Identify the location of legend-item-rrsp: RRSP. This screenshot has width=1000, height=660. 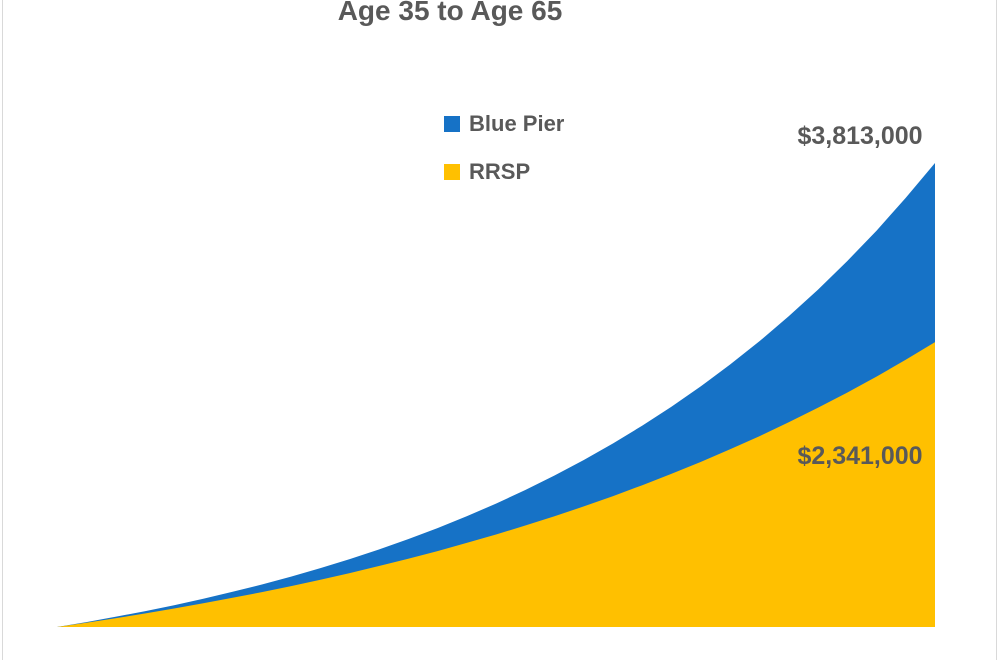
(504, 171).